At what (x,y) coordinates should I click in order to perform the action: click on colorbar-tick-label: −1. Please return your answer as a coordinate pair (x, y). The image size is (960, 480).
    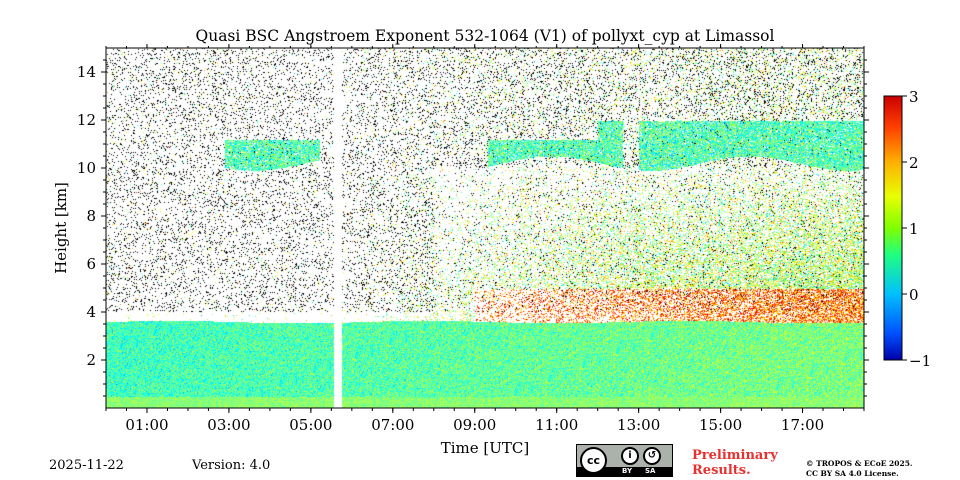
    Looking at the image, I should click on (920, 361).